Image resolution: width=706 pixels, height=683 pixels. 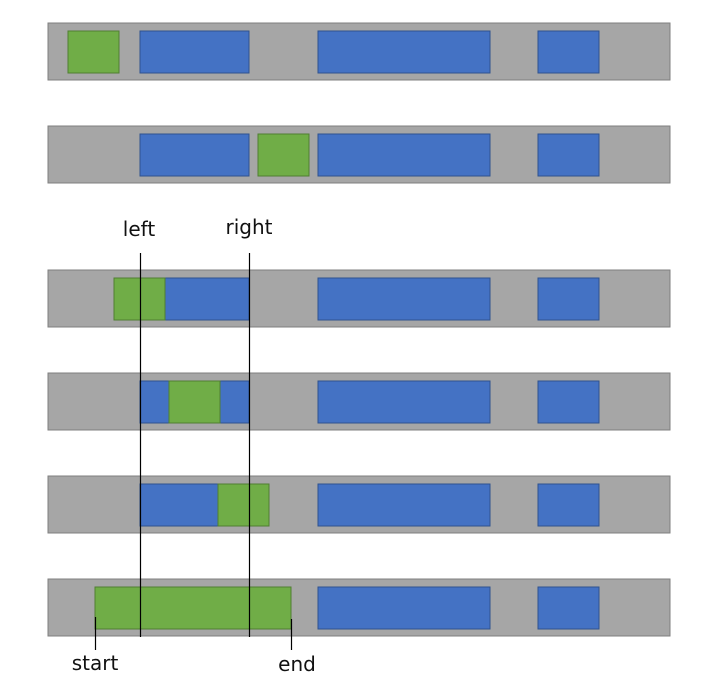 What do you see at coordinates (297, 664) in the screenshot?
I see `end-label: end` at bounding box center [297, 664].